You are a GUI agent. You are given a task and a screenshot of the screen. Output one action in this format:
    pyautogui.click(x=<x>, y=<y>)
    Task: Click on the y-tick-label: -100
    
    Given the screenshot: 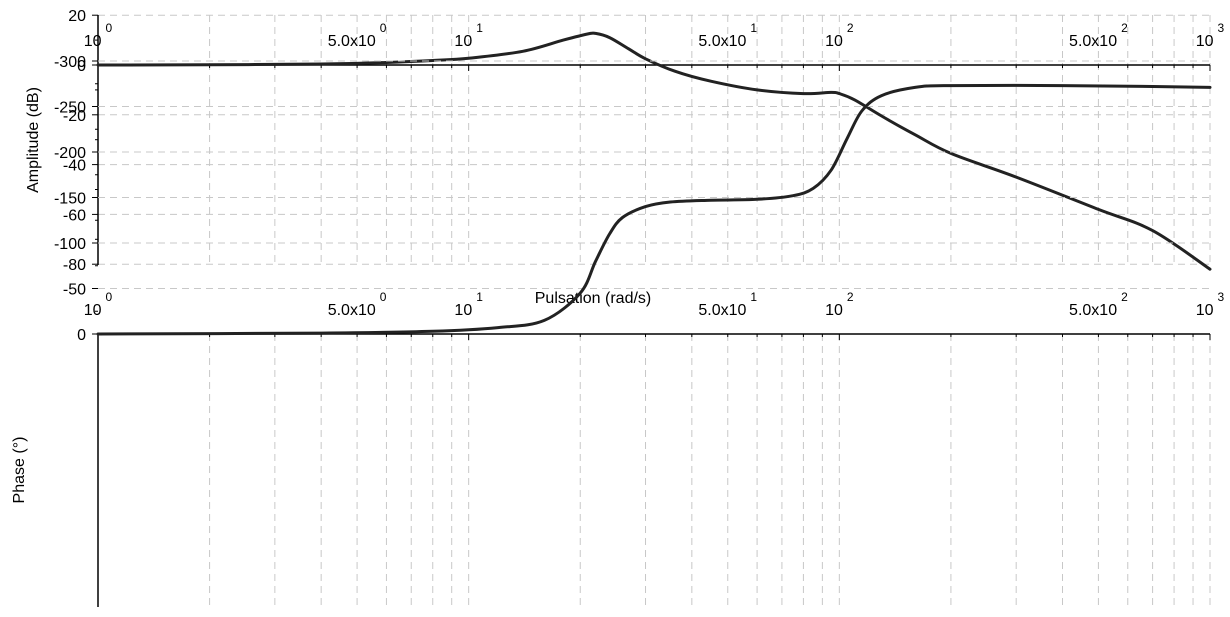 What is the action you would take?
    pyautogui.click(x=70, y=244)
    